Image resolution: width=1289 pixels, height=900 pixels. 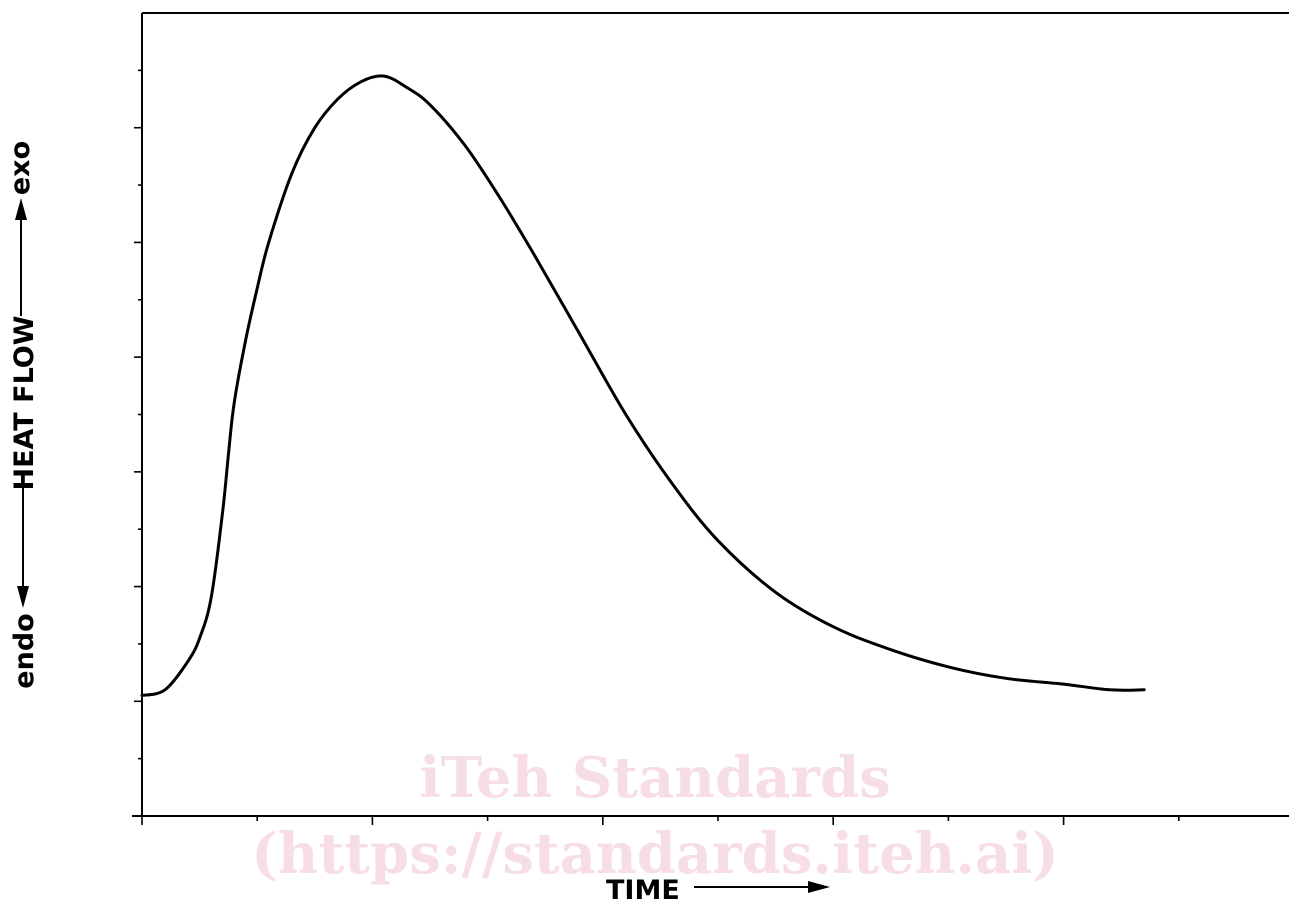 What do you see at coordinates (21, 209) in the screenshot?
I see `y-label-arrow-up-icon` at bounding box center [21, 209].